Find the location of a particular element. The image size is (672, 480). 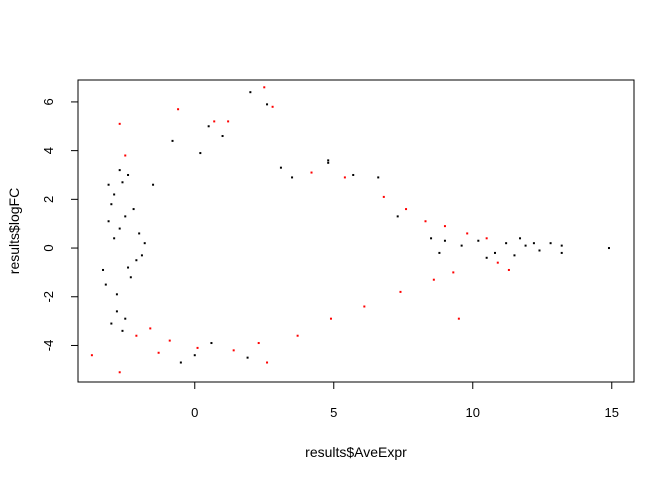

x-tick-label: 0 is located at coordinates (194, 412).